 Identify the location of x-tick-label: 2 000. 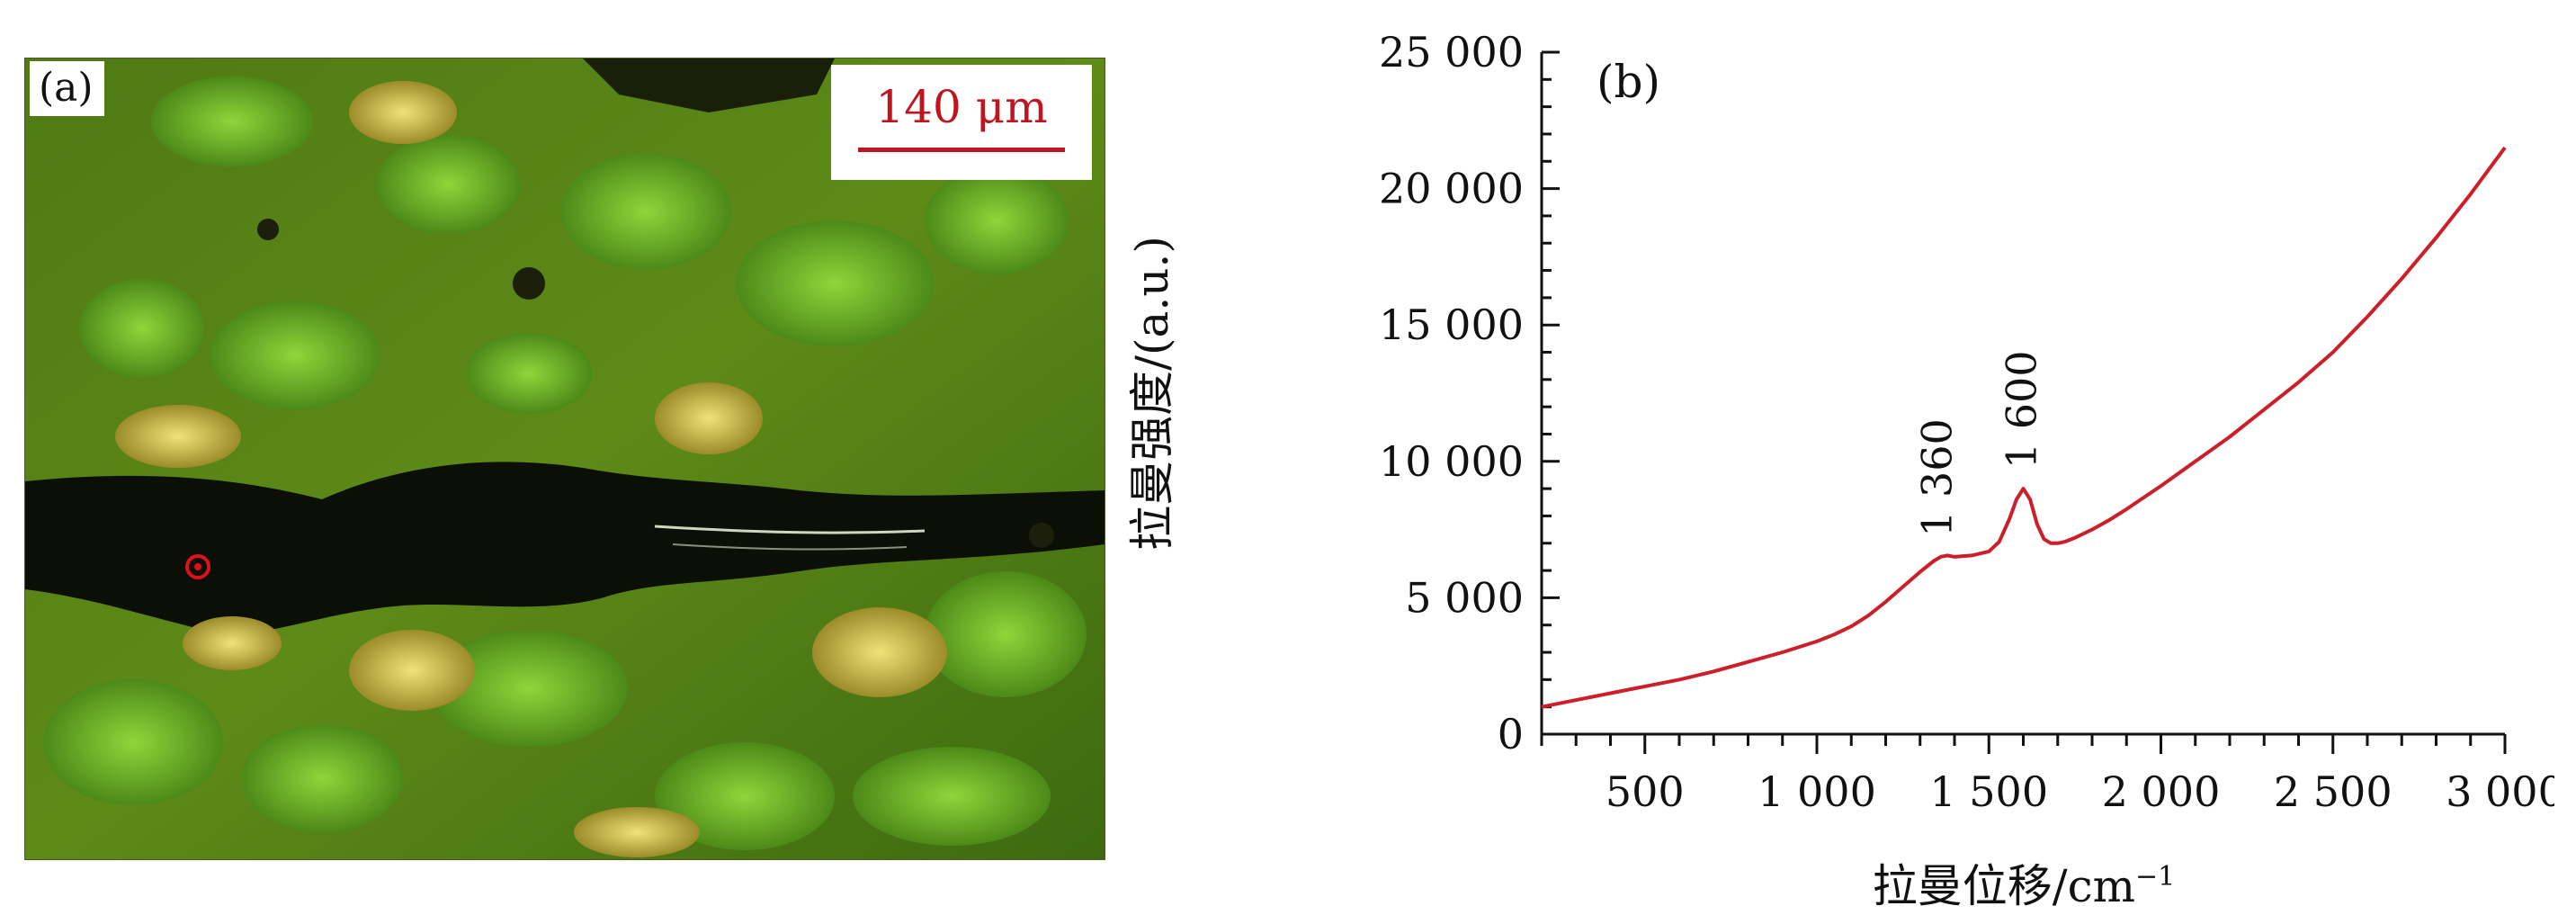
(2161, 791).